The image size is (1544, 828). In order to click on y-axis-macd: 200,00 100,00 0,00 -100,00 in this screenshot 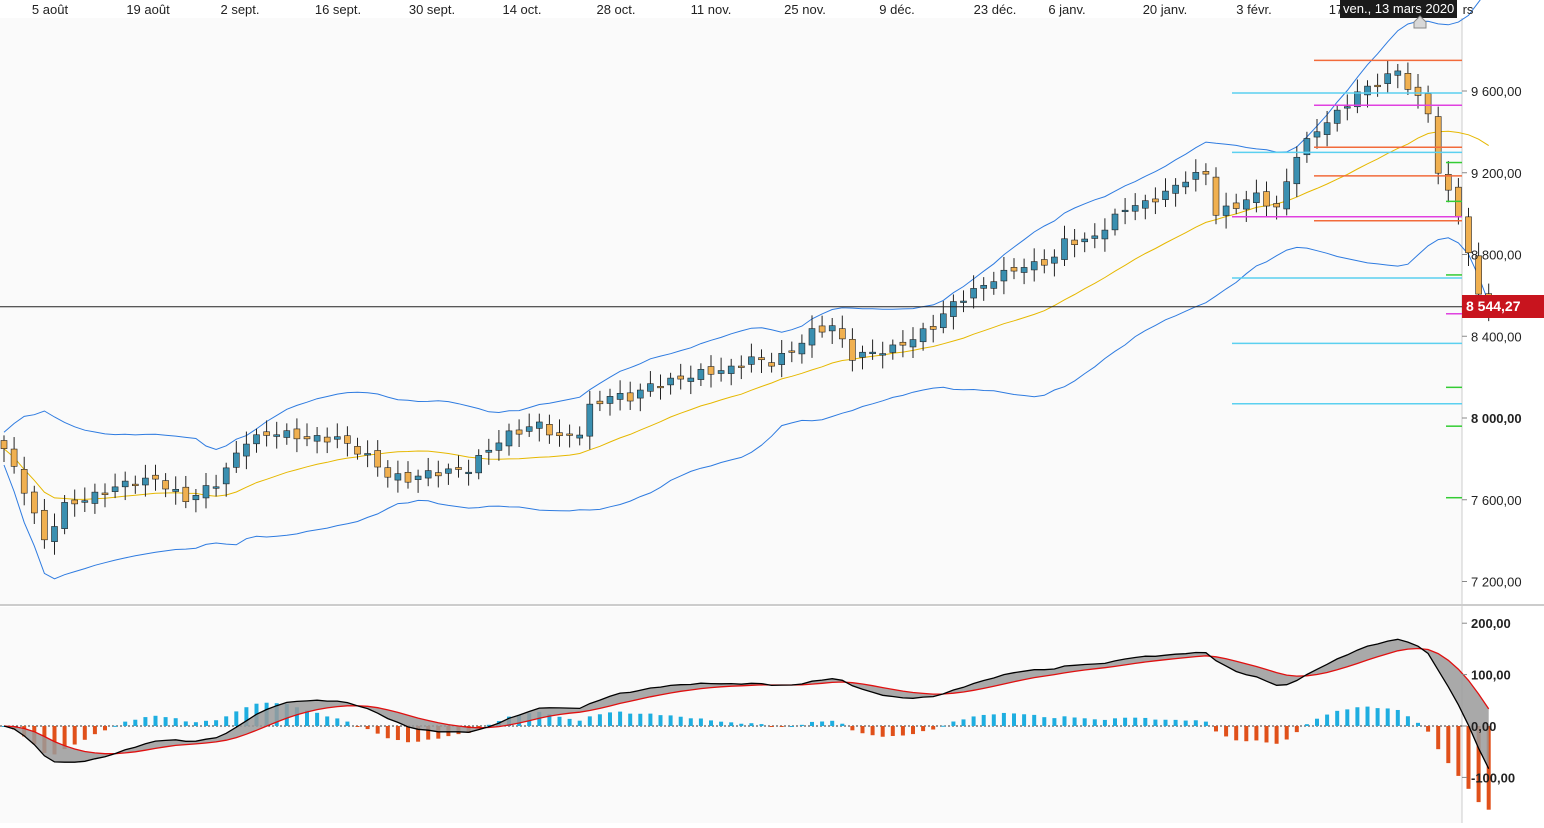, I will do `click(1488, 700)`.